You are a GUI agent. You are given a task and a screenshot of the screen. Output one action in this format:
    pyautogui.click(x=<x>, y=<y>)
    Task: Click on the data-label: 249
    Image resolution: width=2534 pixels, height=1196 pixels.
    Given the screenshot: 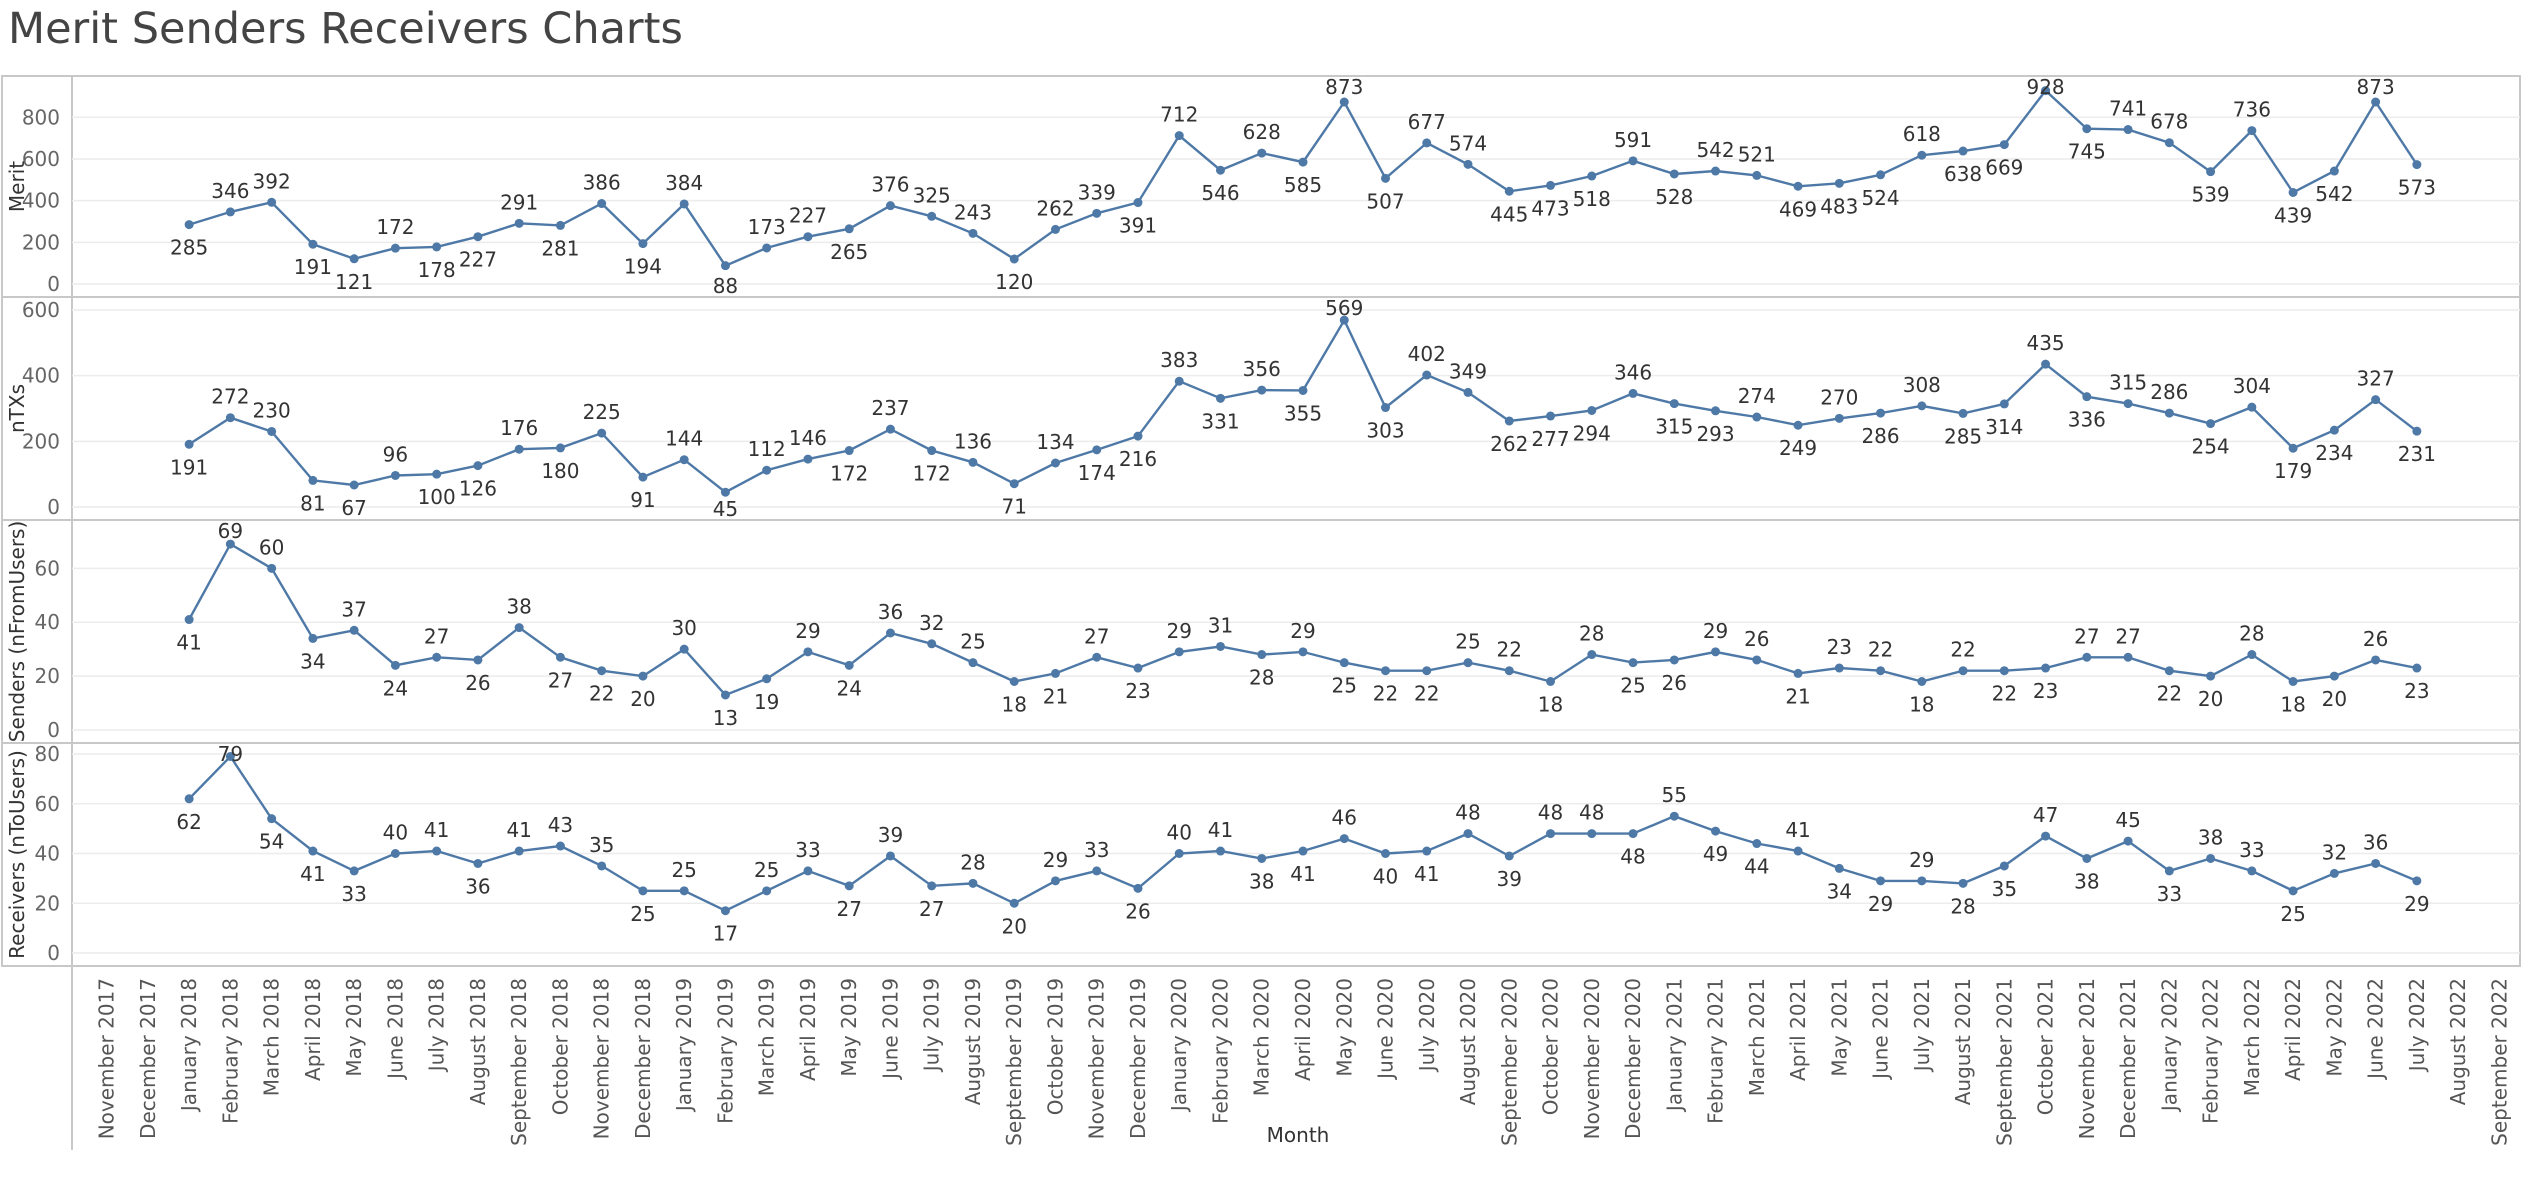 What is the action you would take?
    pyautogui.click(x=1798, y=448)
    